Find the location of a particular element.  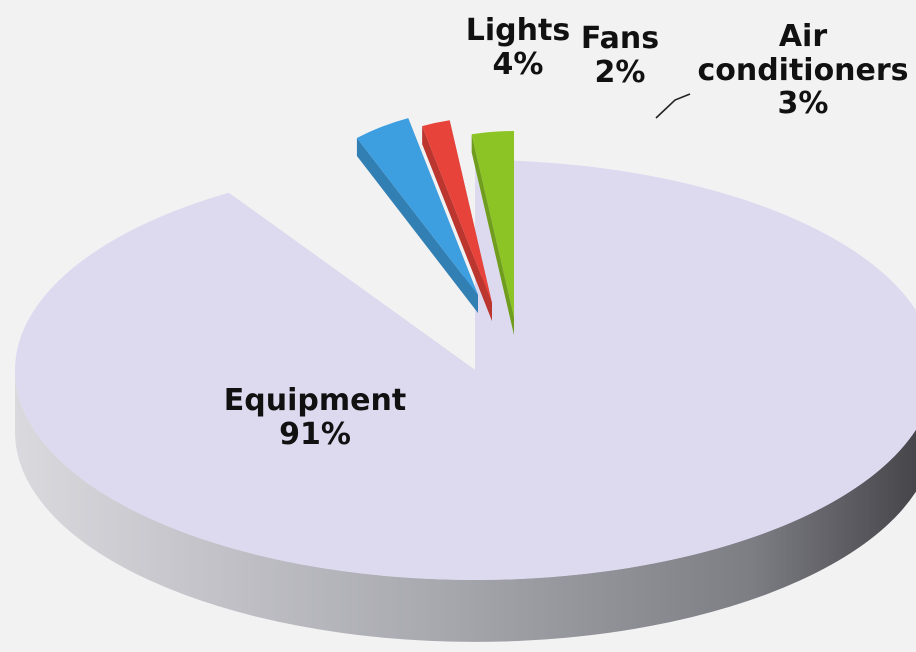

label-lights: Lights 4% is located at coordinates (518, 47).